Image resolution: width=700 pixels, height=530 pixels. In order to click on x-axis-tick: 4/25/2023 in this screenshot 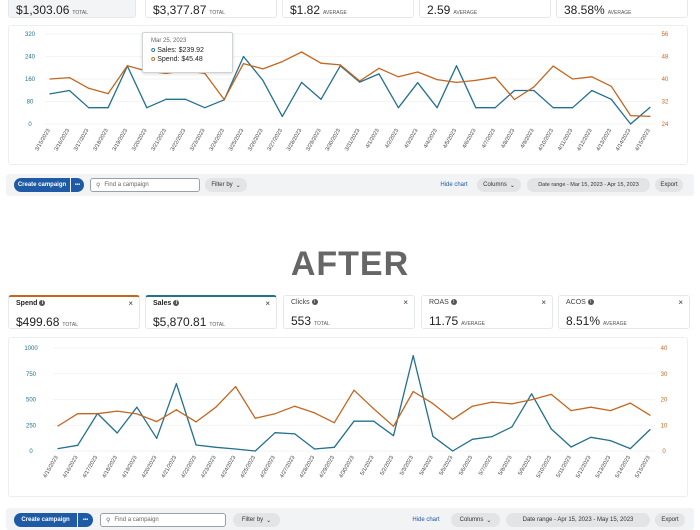, I will do `click(248, 467)`.